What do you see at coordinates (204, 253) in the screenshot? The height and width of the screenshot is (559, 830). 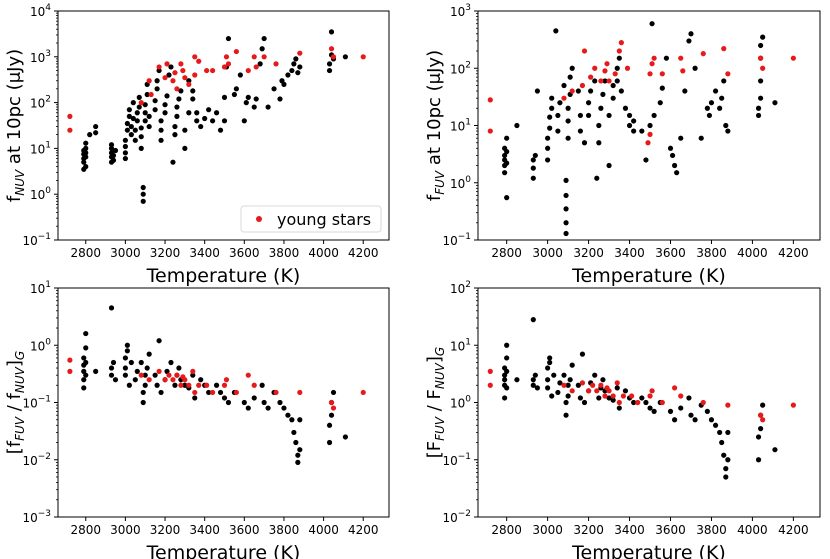 I see `x-tick-label: 3400` at bounding box center [204, 253].